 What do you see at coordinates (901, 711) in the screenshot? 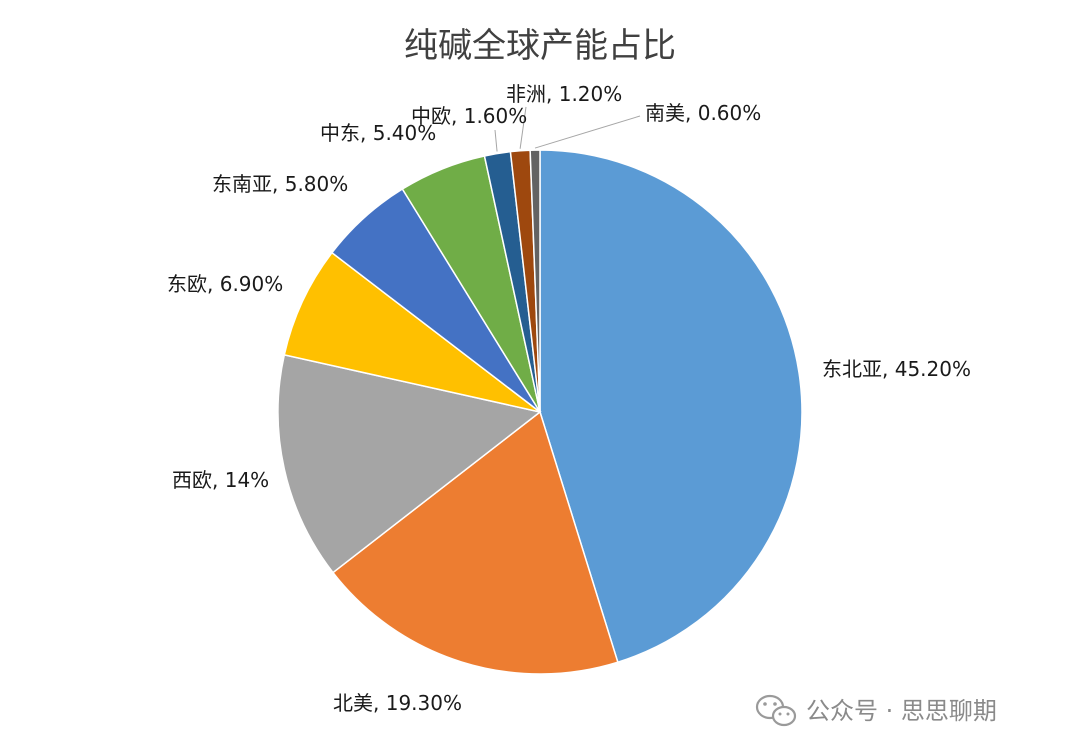
I see `watermark-text: 公众号 · 思思聊期` at bounding box center [901, 711].